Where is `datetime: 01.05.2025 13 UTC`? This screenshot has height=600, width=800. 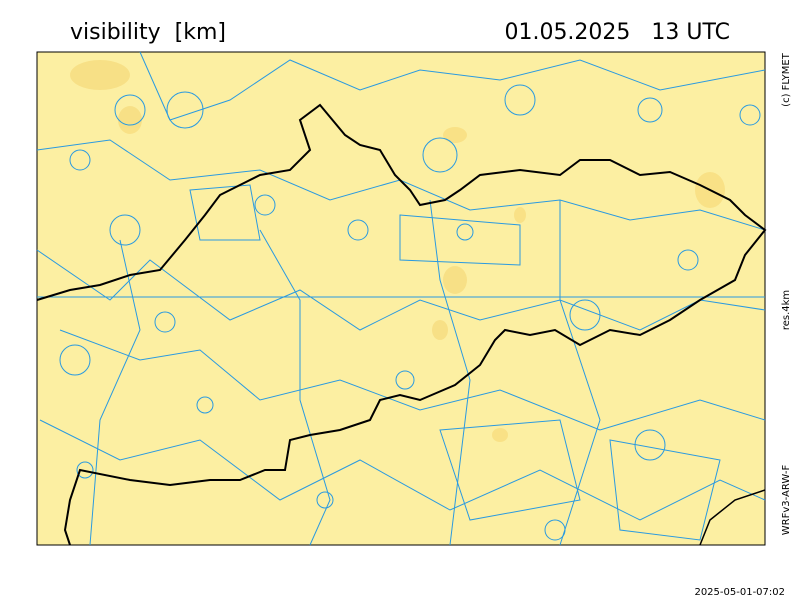 datetime: 01.05.2025 13 UTC is located at coordinates (617, 32).